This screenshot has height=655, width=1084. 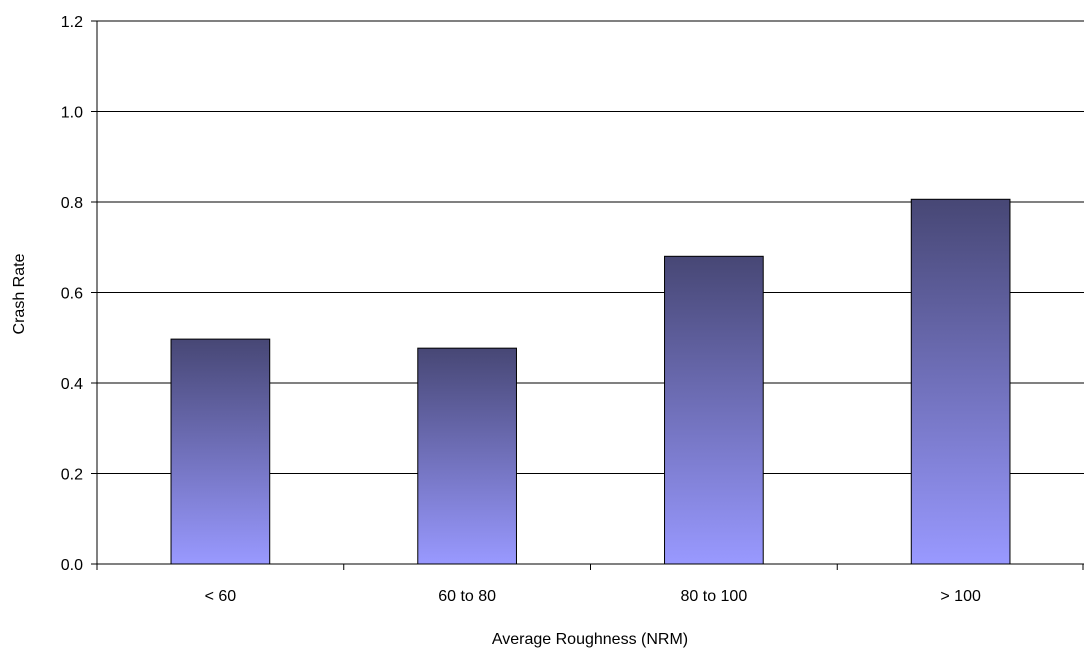 I want to click on y-tick-labels: 0.0 0.2 0.4 0.6 0.8 1.0 1.2, so click(x=72, y=294).